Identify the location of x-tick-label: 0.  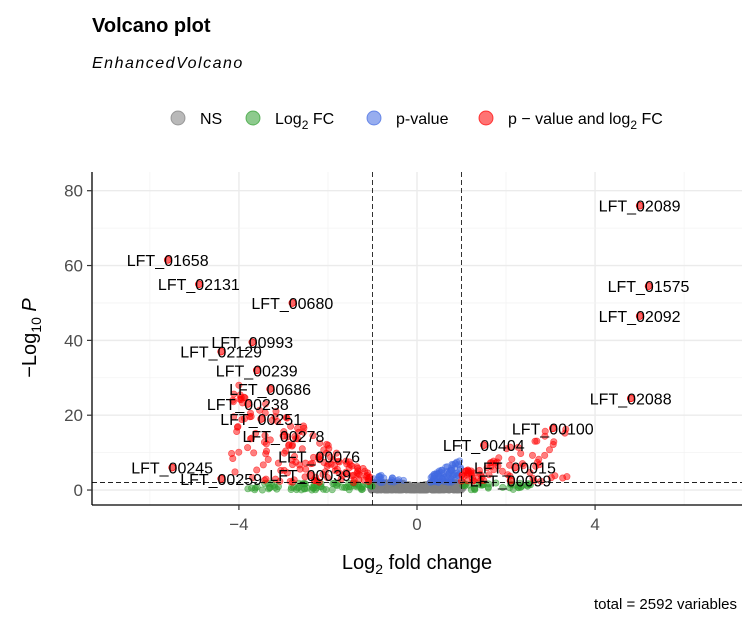
(416, 524).